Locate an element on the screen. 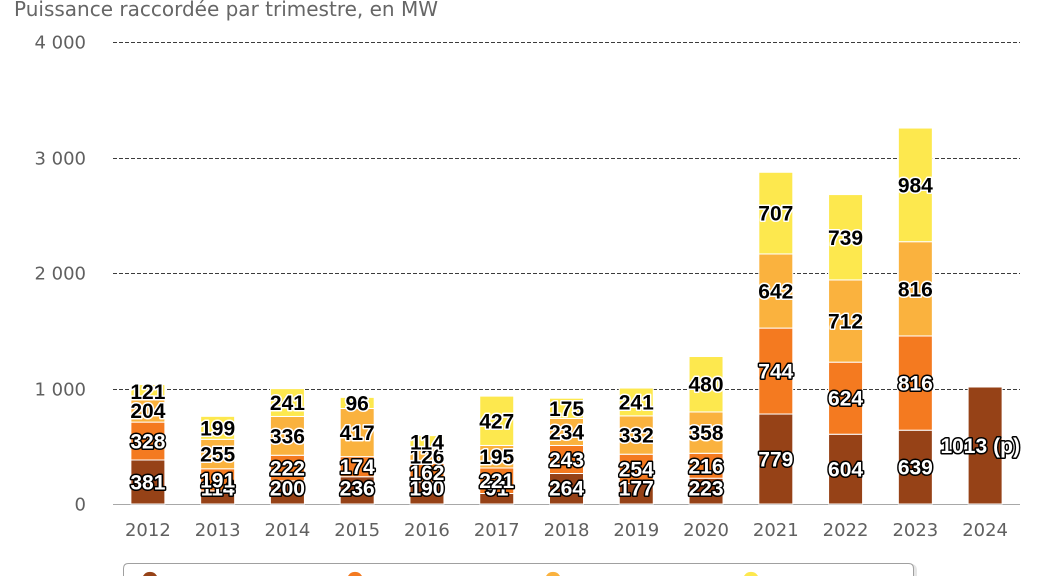  data-label: 328 is located at coordinates (147, 442).